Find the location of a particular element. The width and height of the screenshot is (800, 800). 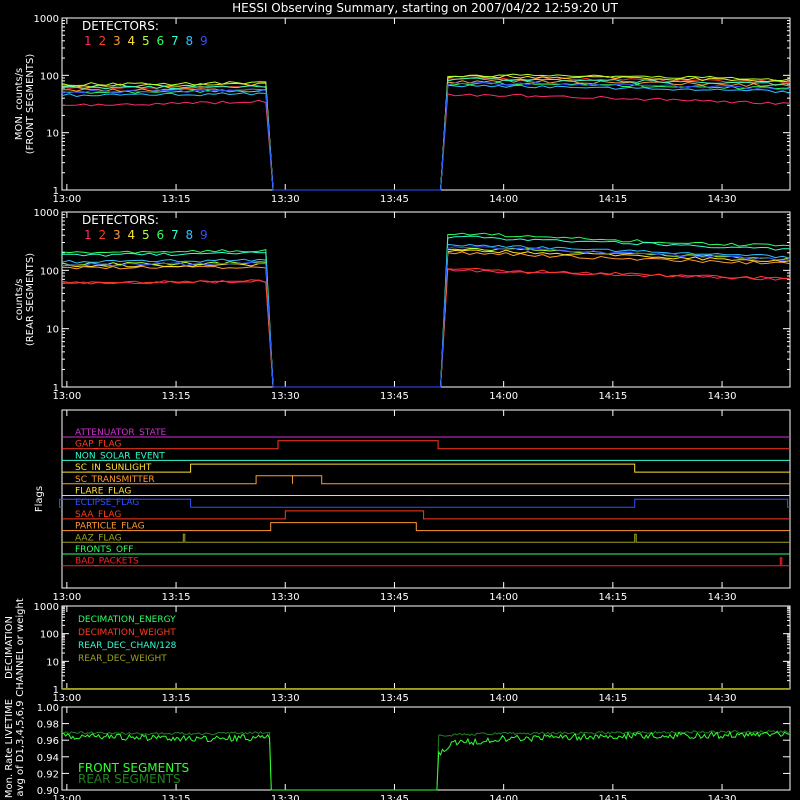

decimation-panel-legend-REAR_DEC_CHAN/128: REAR_DEC_CHAN/128 is located at coordinates (127, 646).